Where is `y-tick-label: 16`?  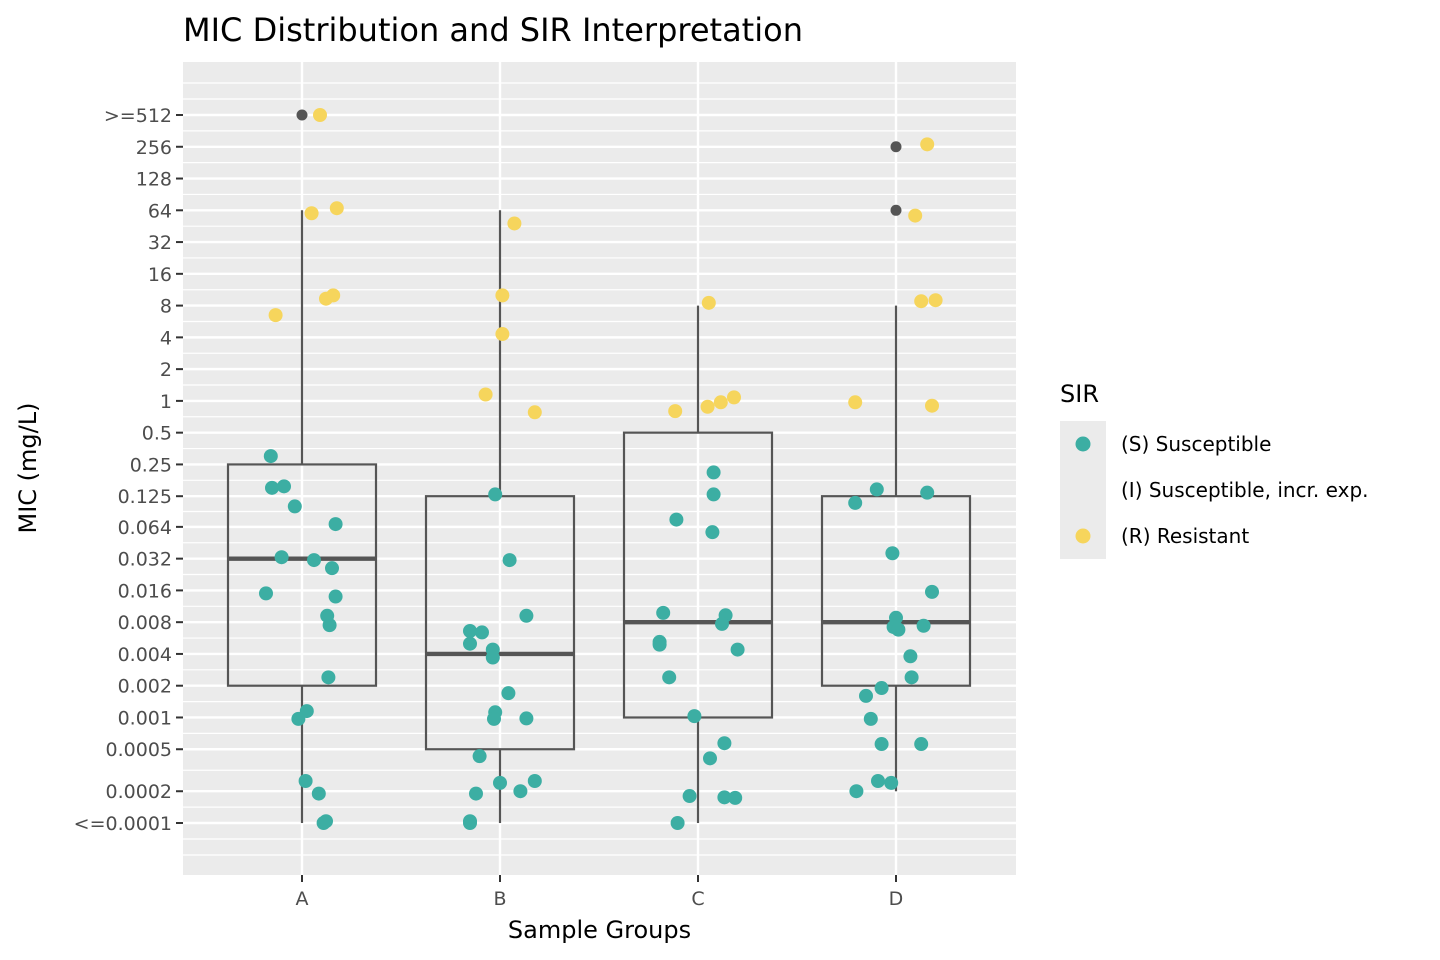 y-tick-label: 16 is located at coordinates (160, 275).